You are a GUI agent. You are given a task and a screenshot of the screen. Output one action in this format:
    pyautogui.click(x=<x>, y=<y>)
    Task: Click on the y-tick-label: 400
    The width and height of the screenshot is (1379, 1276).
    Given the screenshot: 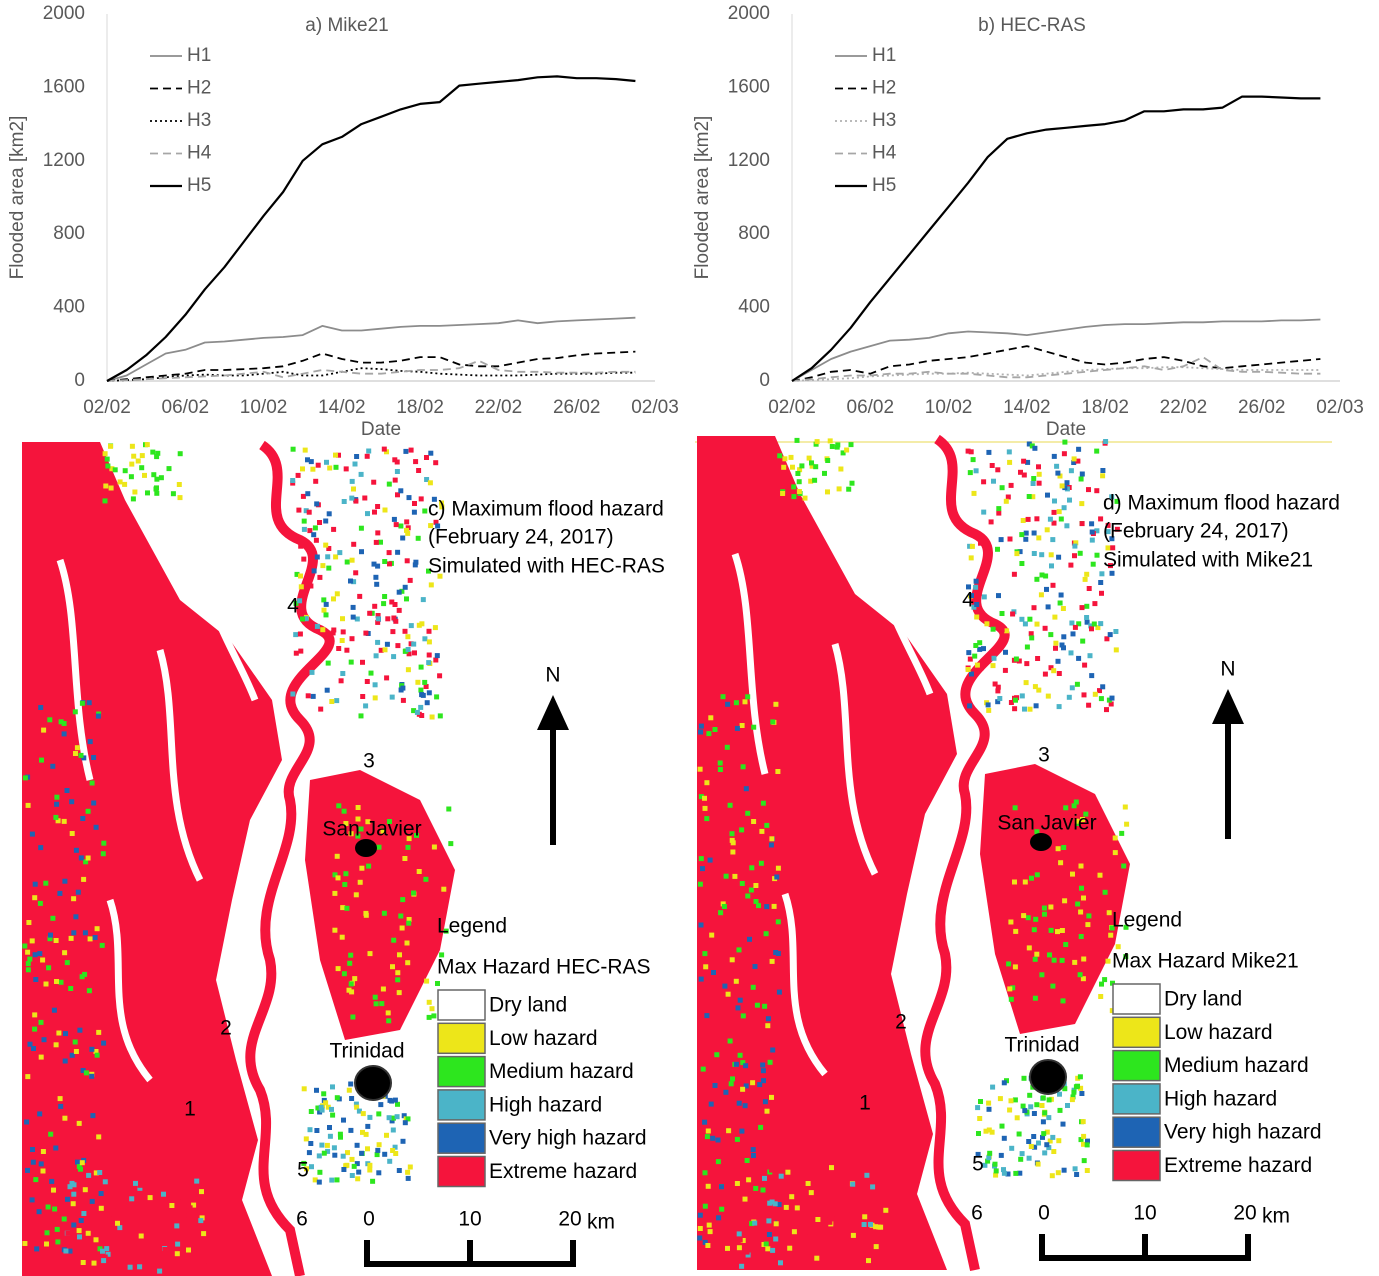 What is the action you would take?
    pyautogui.click(x=69, y=307)
    